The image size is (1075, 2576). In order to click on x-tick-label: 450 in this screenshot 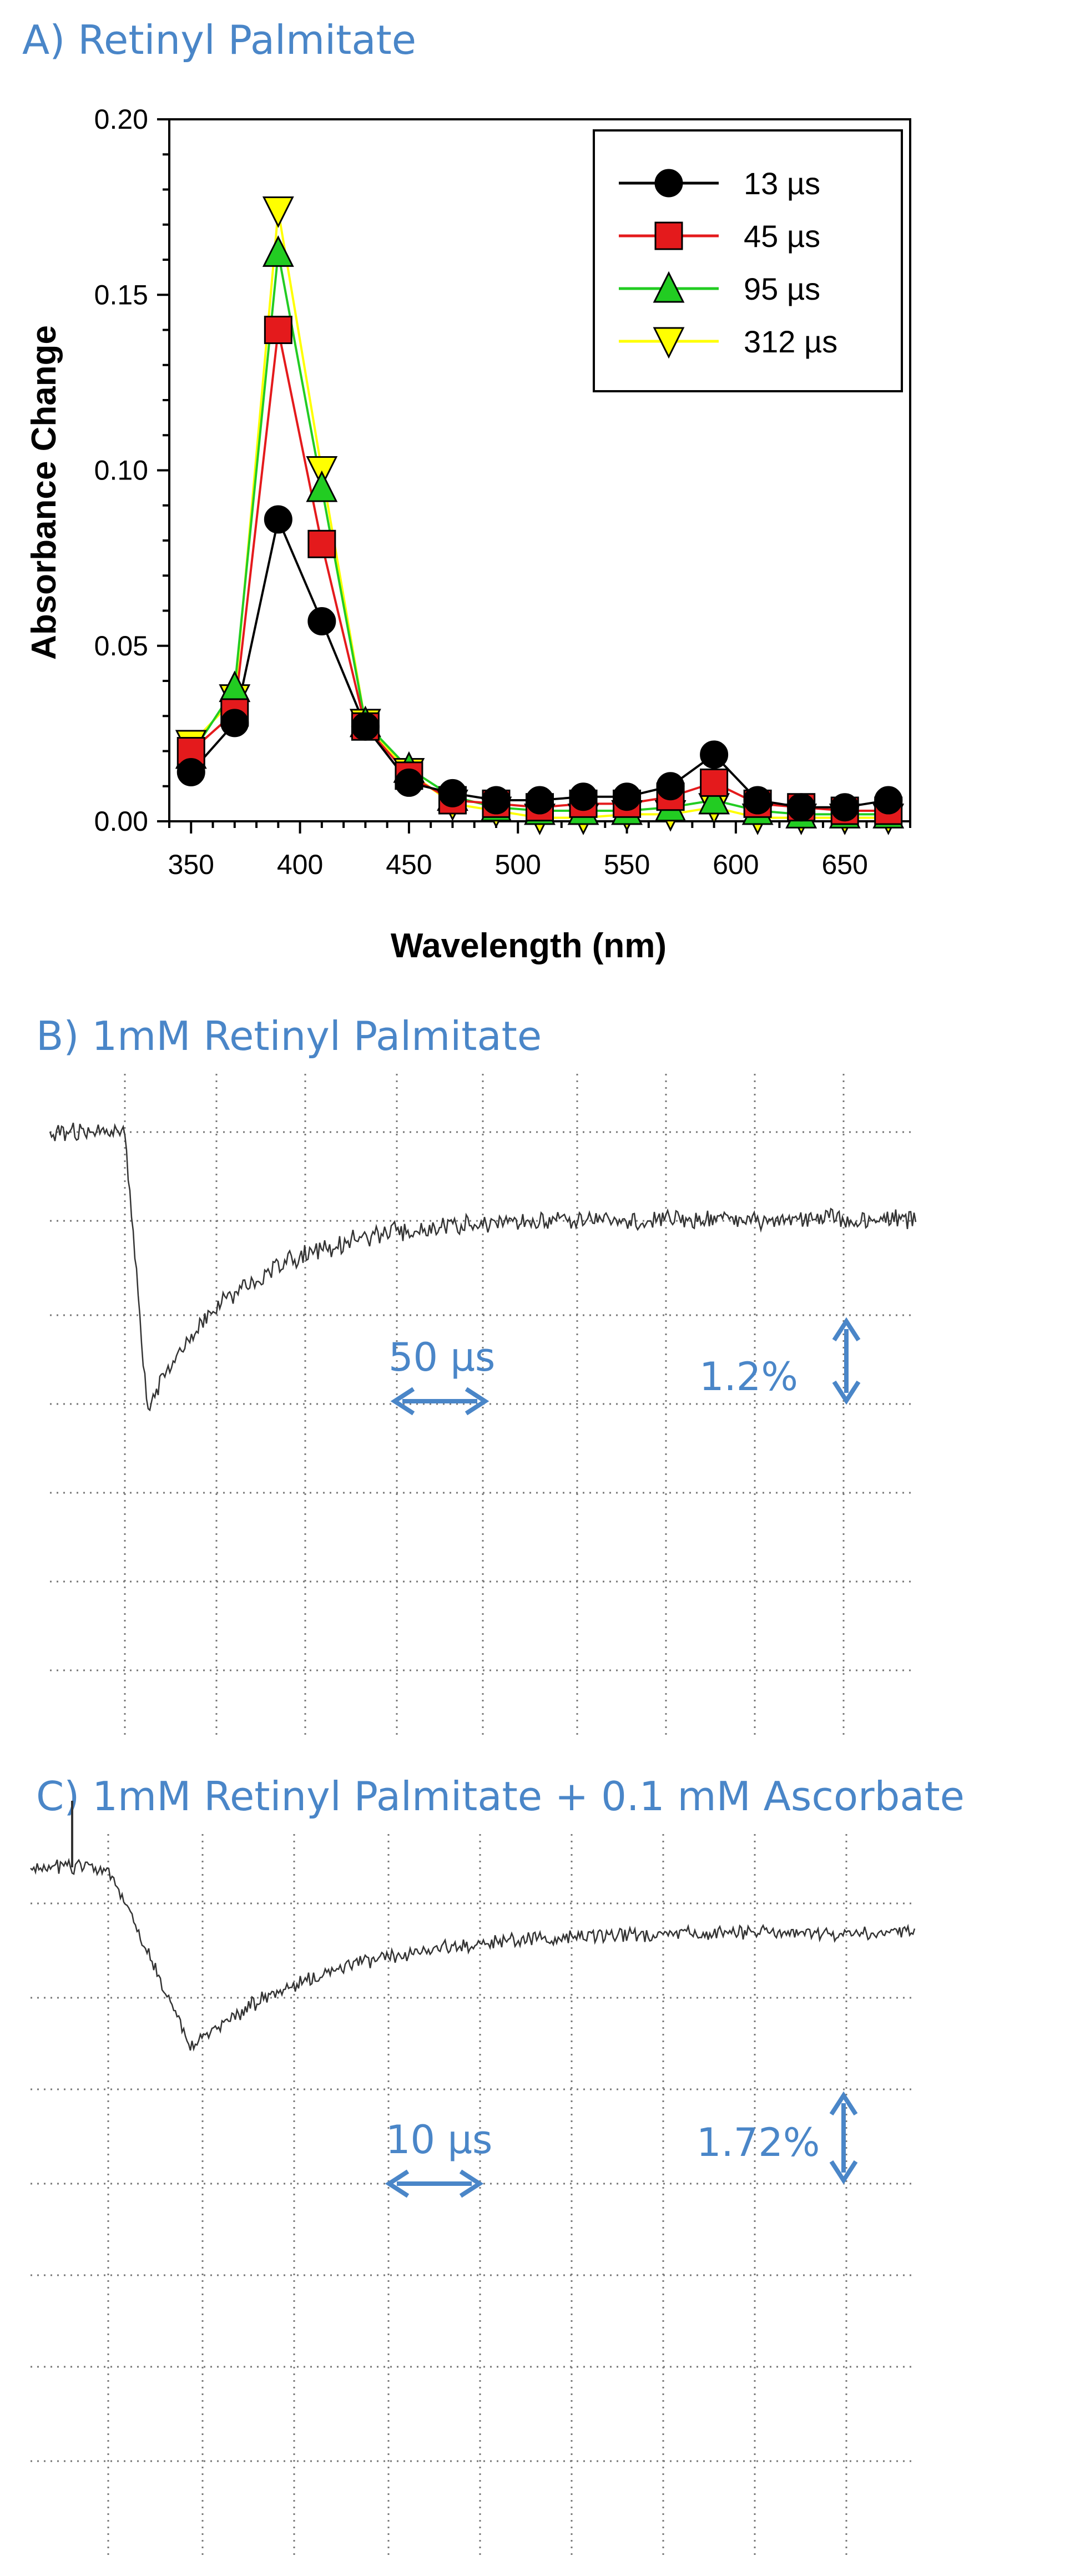, I will do `click(409, 864)`.